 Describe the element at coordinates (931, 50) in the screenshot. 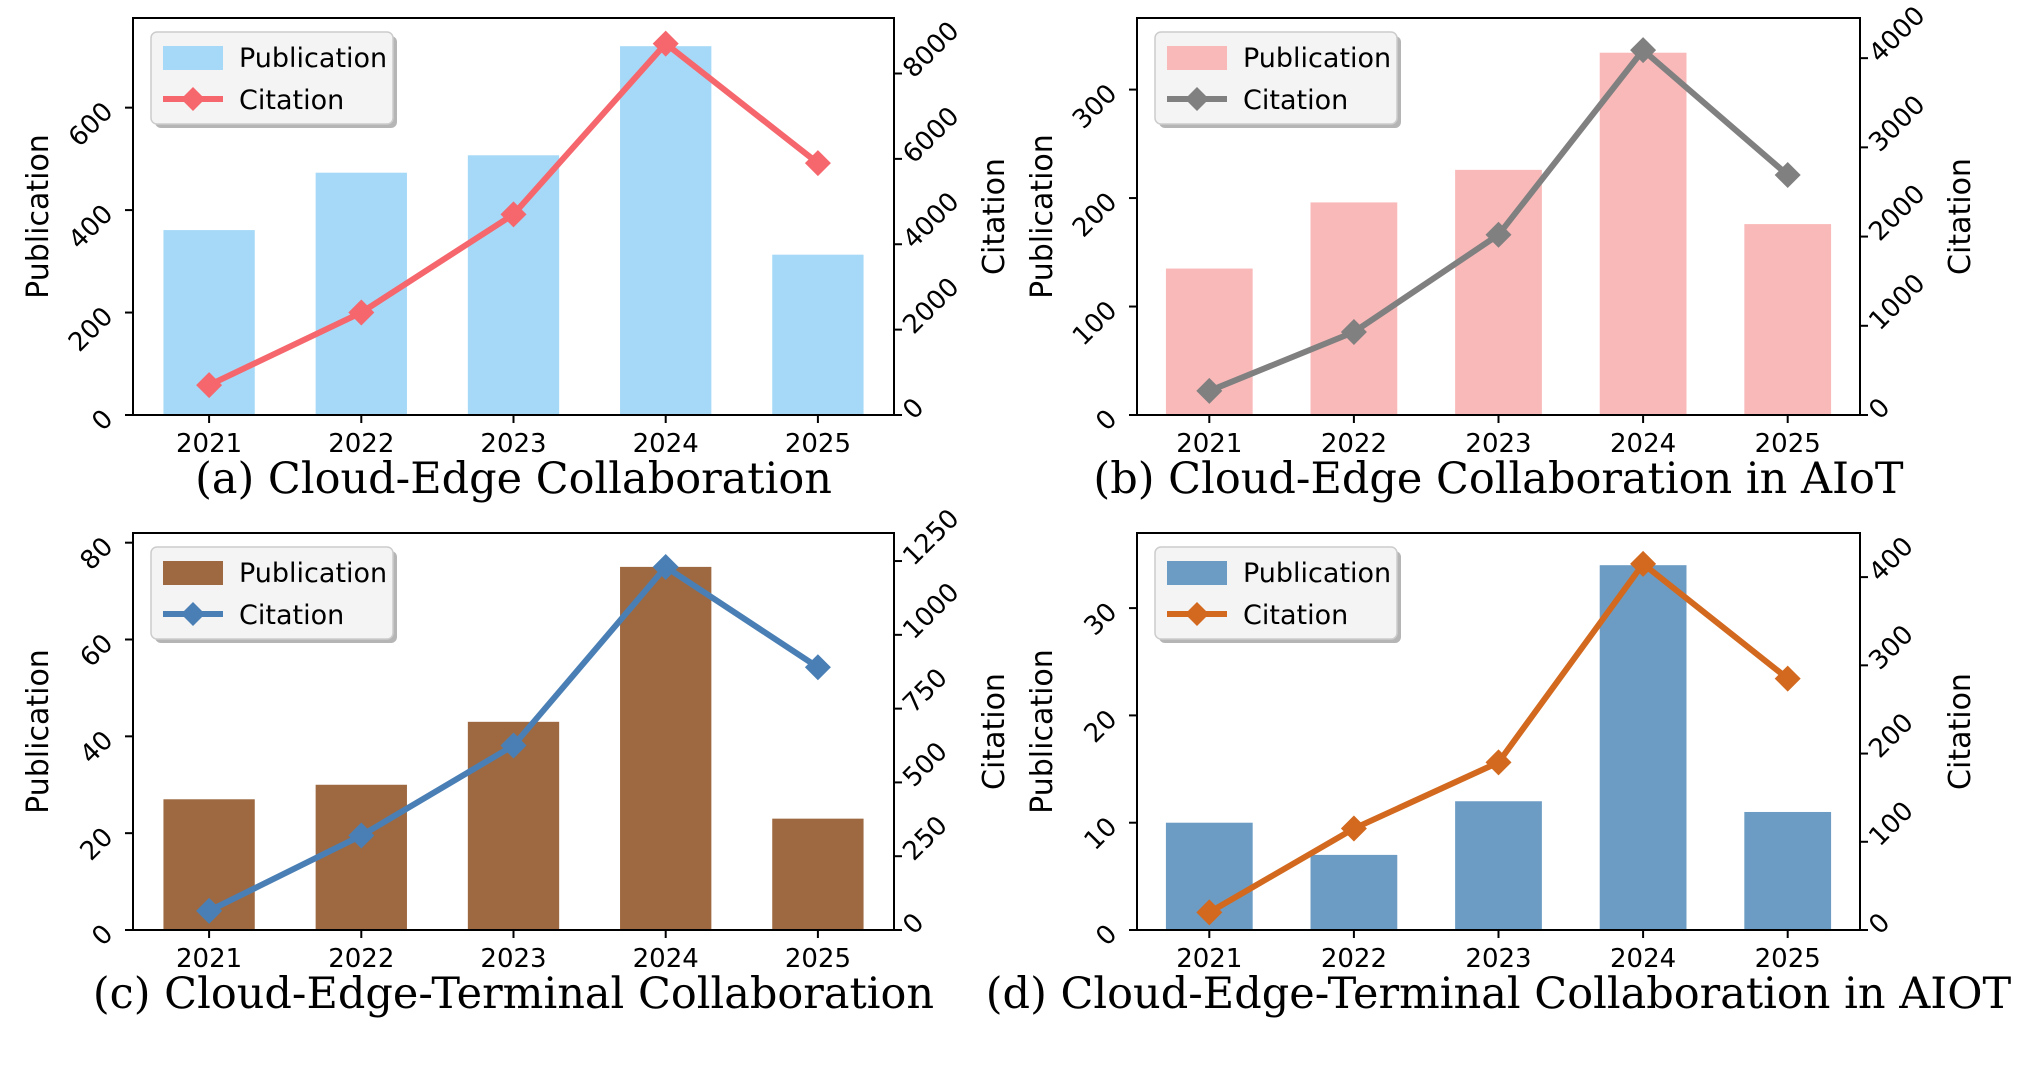

I see `y-right-tick-label: 8000` at that location.